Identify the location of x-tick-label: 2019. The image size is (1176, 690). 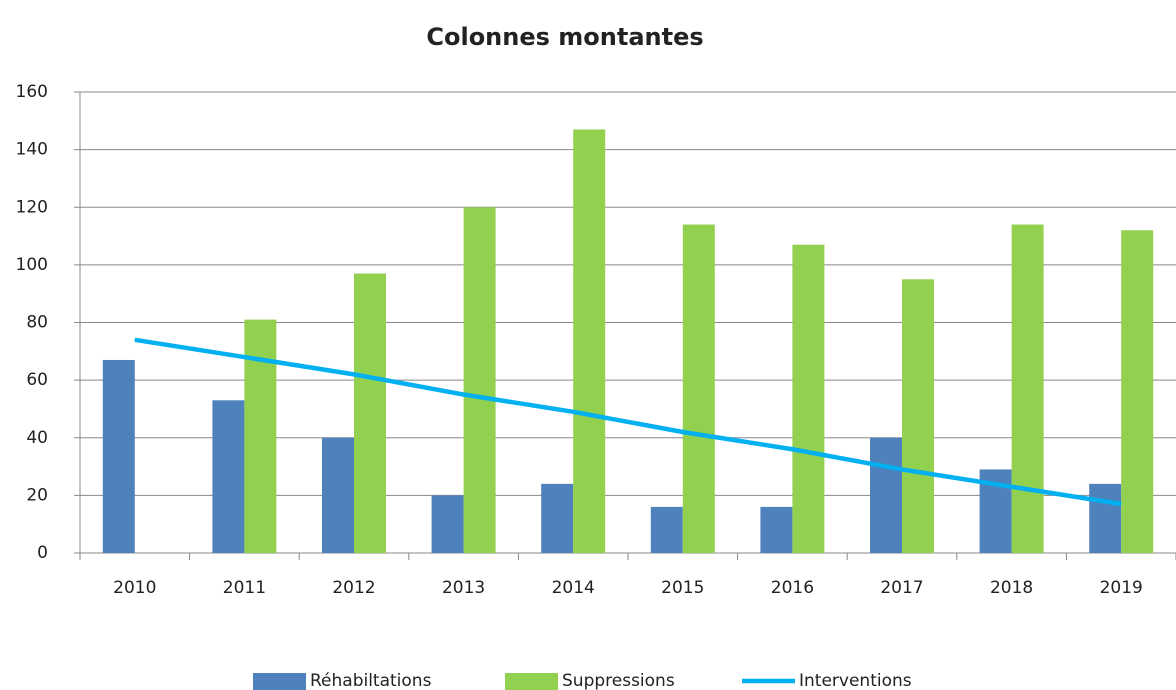
(1121, 588).